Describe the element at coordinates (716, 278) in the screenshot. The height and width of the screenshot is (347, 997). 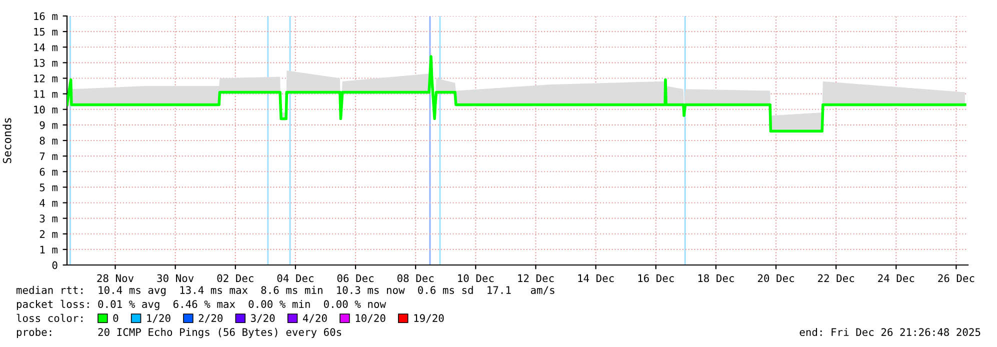
I see `x-tick-label: 18 Dec` at that location.